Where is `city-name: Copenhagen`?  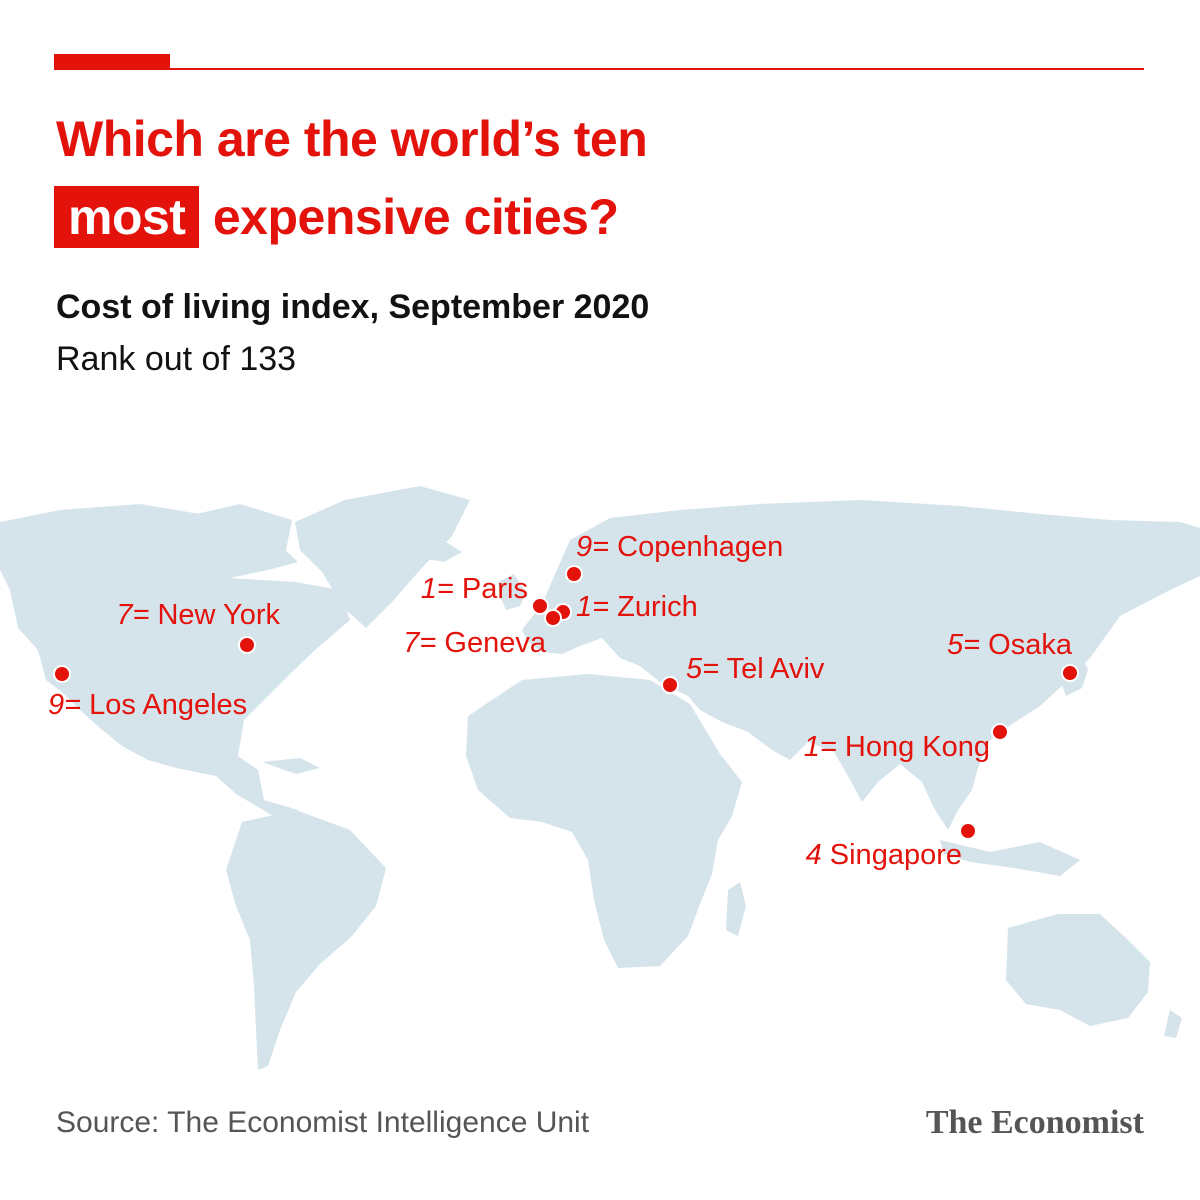
city-name: Copenhagen is located at coordinates (696, 547).